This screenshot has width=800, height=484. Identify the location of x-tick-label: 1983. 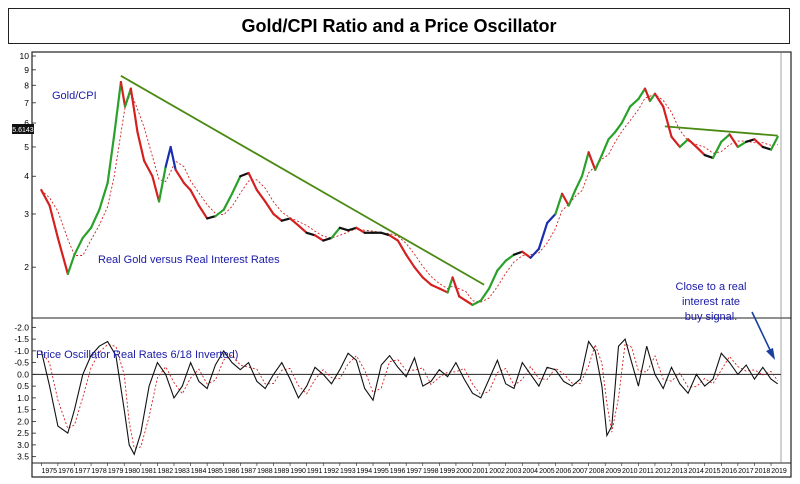
(182, 471).